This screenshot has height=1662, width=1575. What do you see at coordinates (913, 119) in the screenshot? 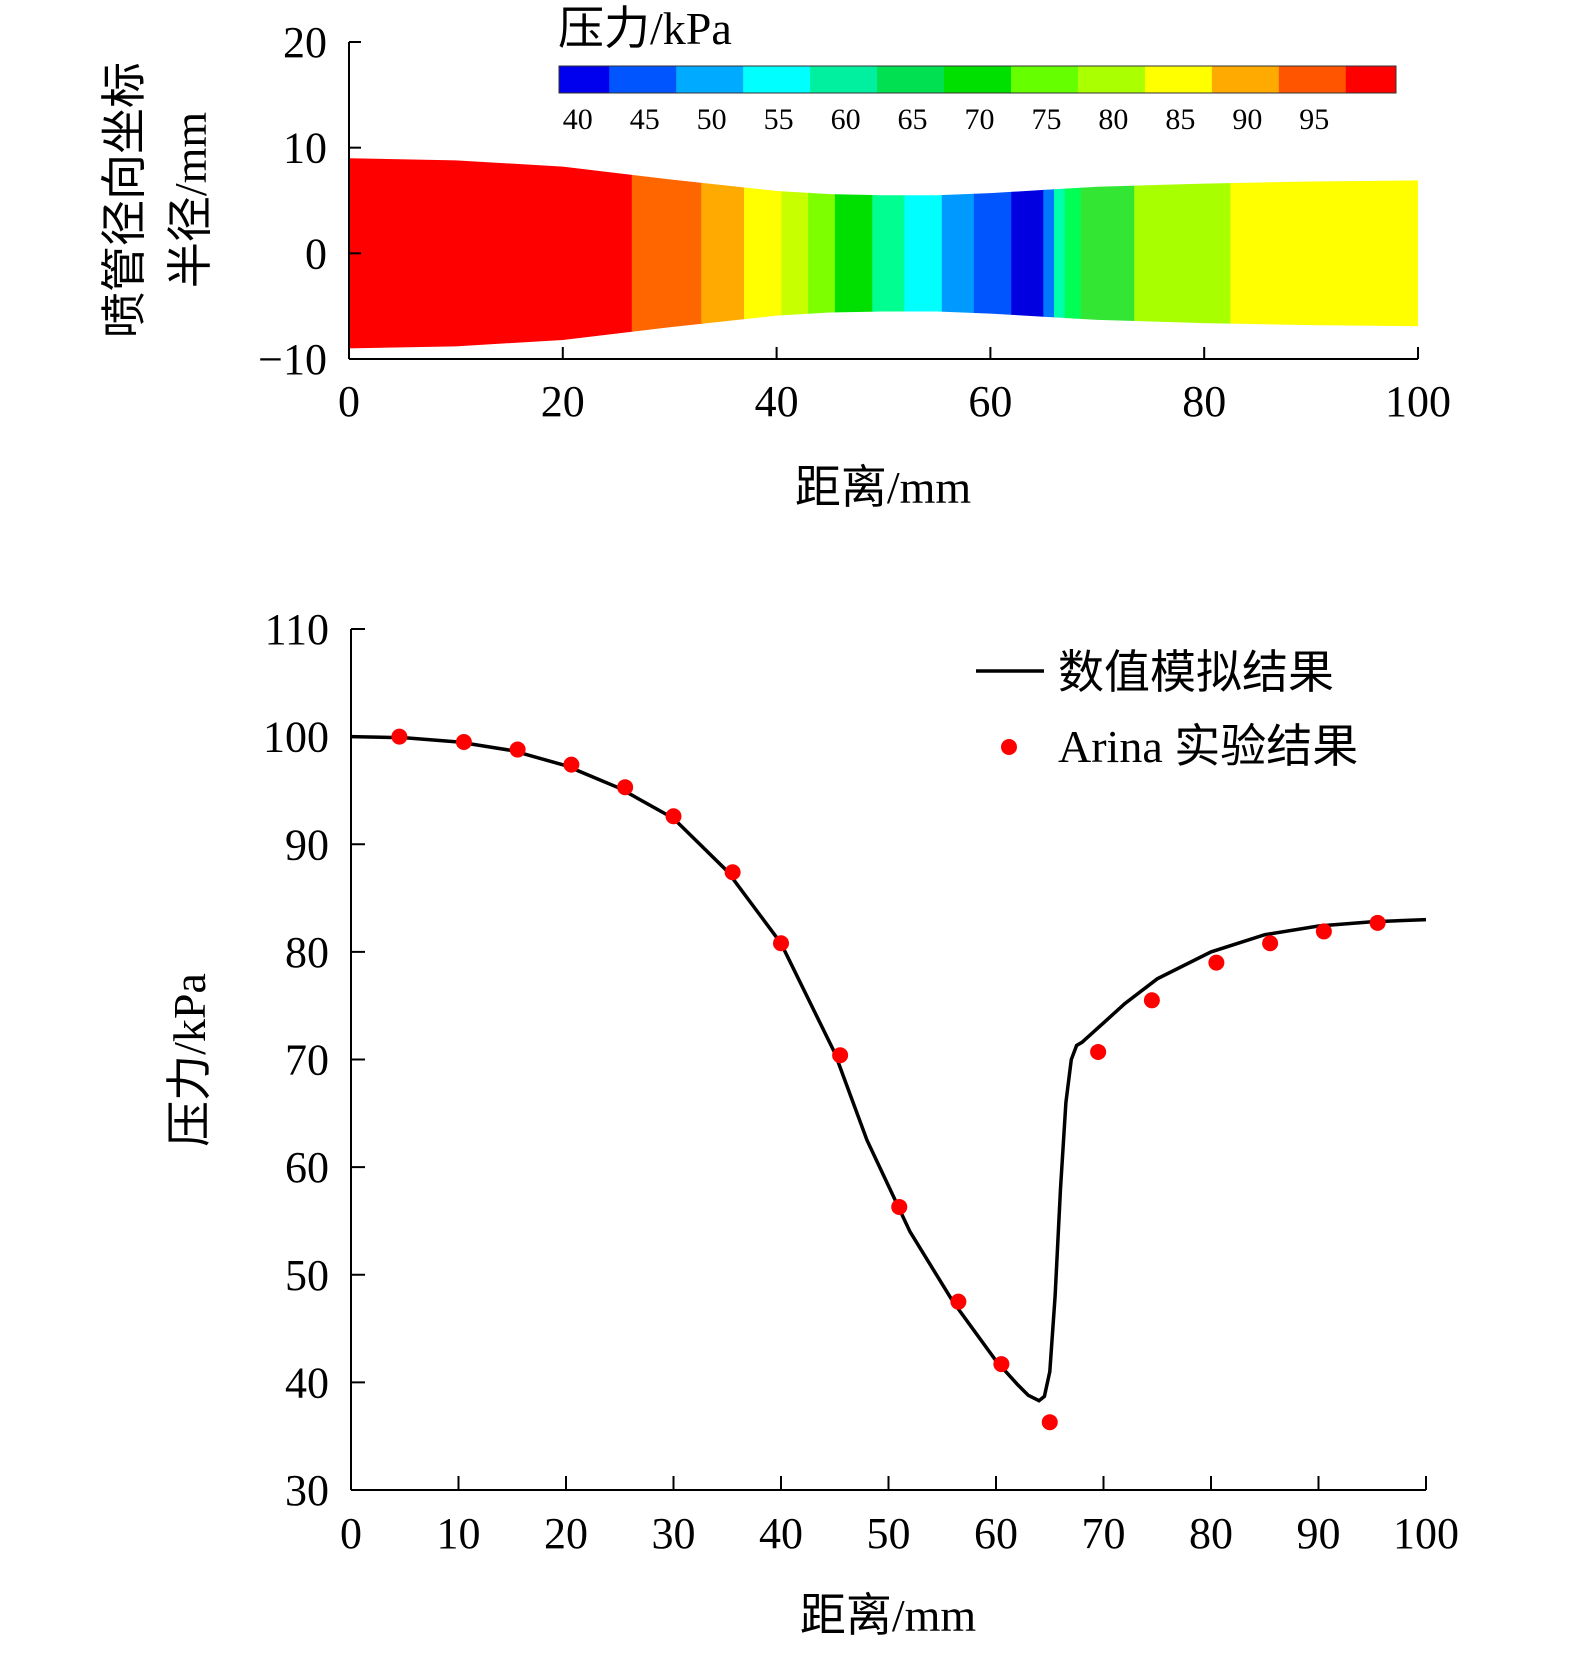
I see `colorbar-tick-label: 65` at bounding box center [913, 119].